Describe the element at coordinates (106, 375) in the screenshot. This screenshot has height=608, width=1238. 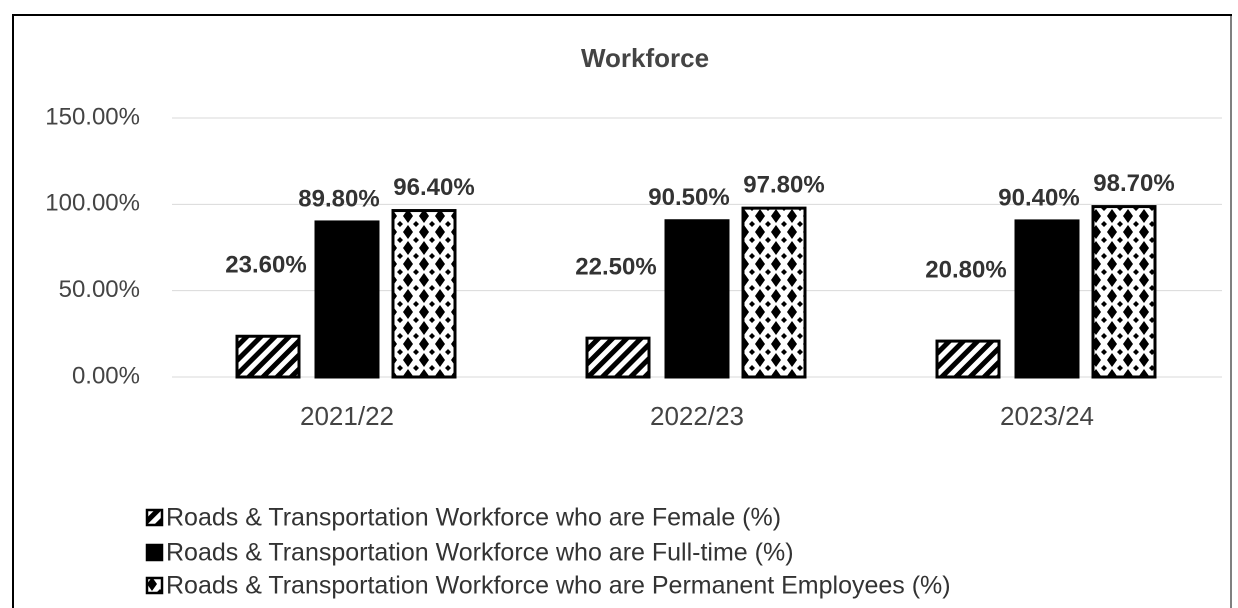
I see `y-tick-label: 0.00%` at that location.